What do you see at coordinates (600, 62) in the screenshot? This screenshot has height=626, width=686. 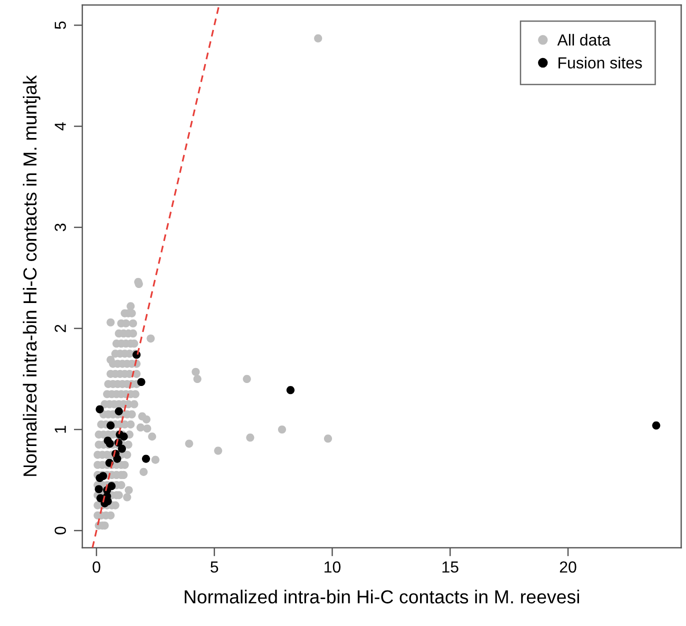 I see `legend-label: Fusion sites` at bounding box center [600, 62].